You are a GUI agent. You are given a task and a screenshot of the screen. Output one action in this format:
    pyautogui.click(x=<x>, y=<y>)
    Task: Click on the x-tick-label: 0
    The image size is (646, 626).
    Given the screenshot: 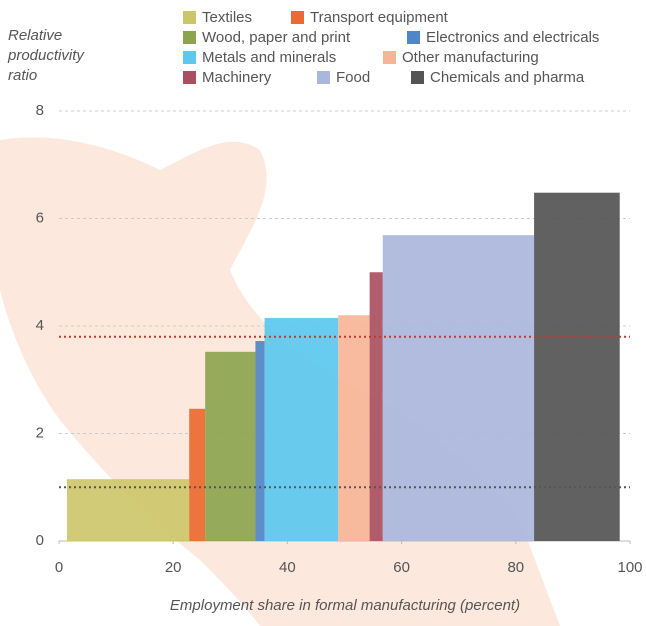 What is the action you would take?
    pyautogui.click(x=59, y=567)
    